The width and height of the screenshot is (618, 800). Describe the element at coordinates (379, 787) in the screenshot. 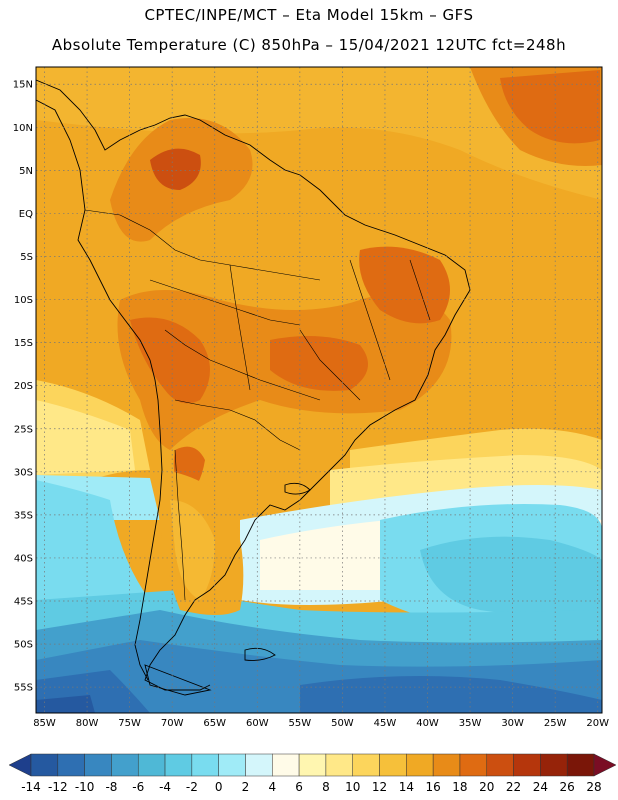

I see `colorbar-label: 12` at that location.